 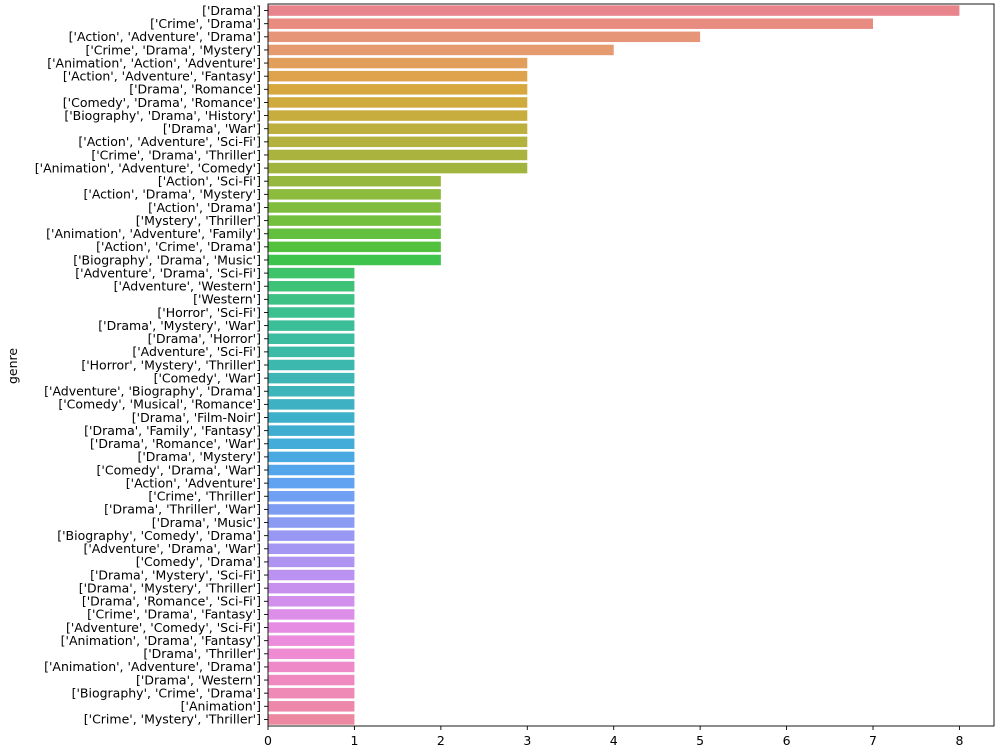 I want to click on y-tick-label: ['Animation', 'Adventure', 'Drama'], so click(x=152, y=666).